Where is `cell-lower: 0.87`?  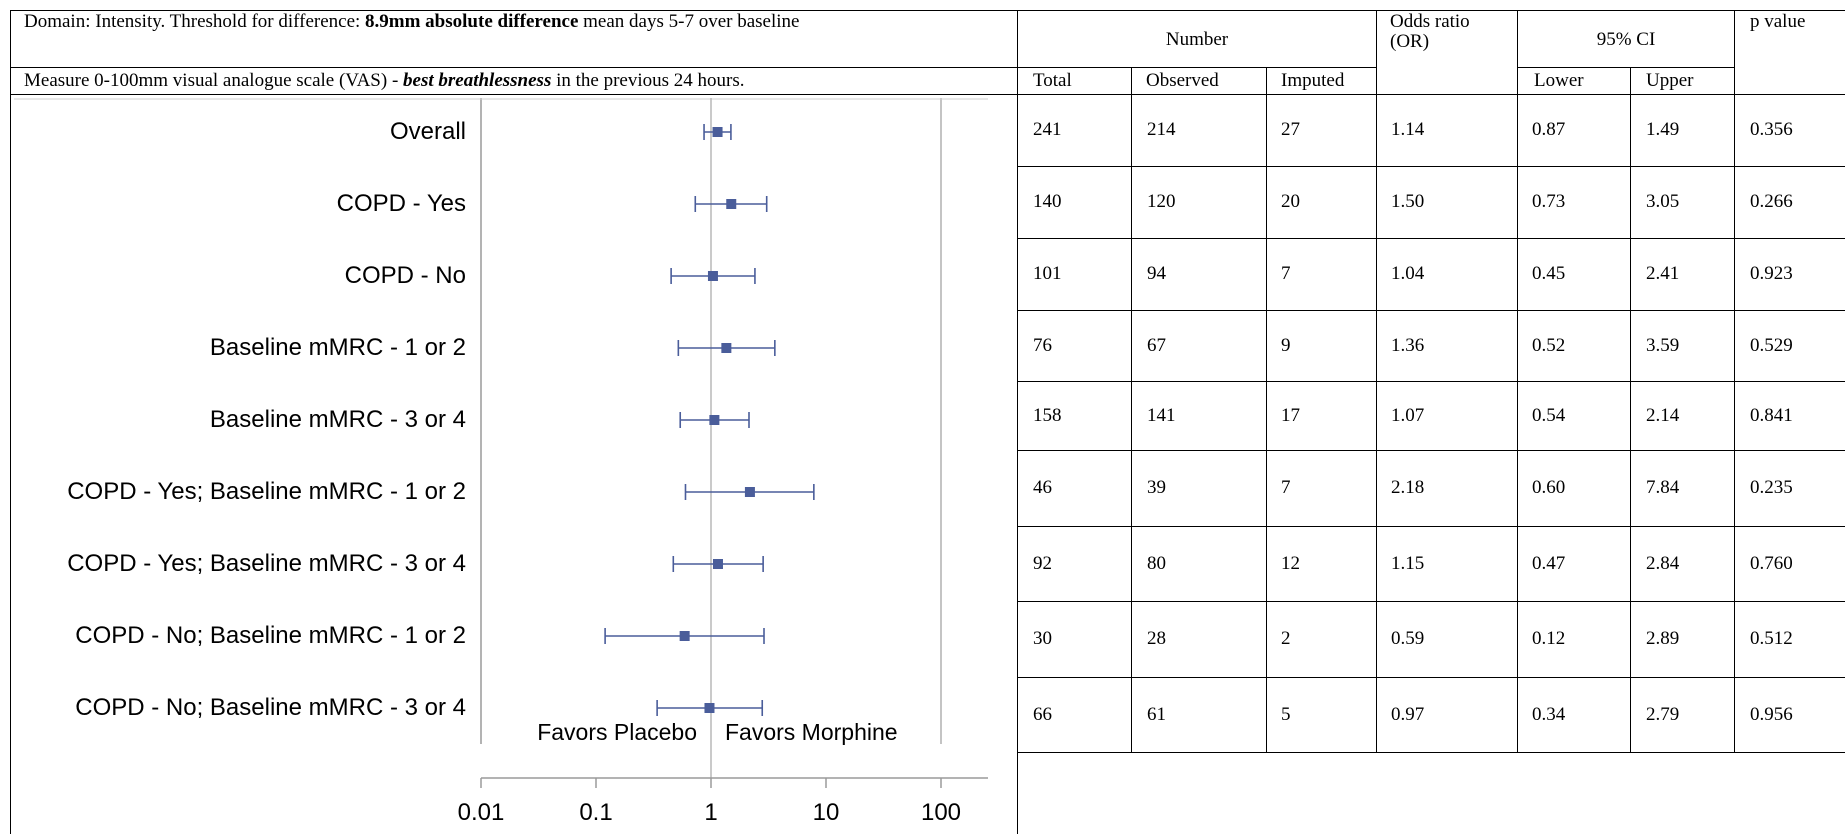 cell-lower: 0.87 is located at coordinates (1549, 129).